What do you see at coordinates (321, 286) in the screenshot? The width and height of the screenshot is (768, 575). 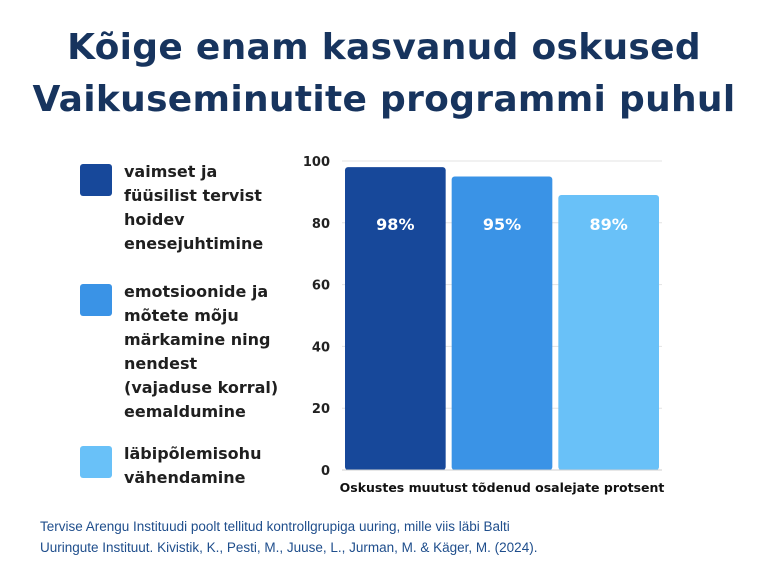 I see `y-tick-label: 60` at bounding box center [321, 286].